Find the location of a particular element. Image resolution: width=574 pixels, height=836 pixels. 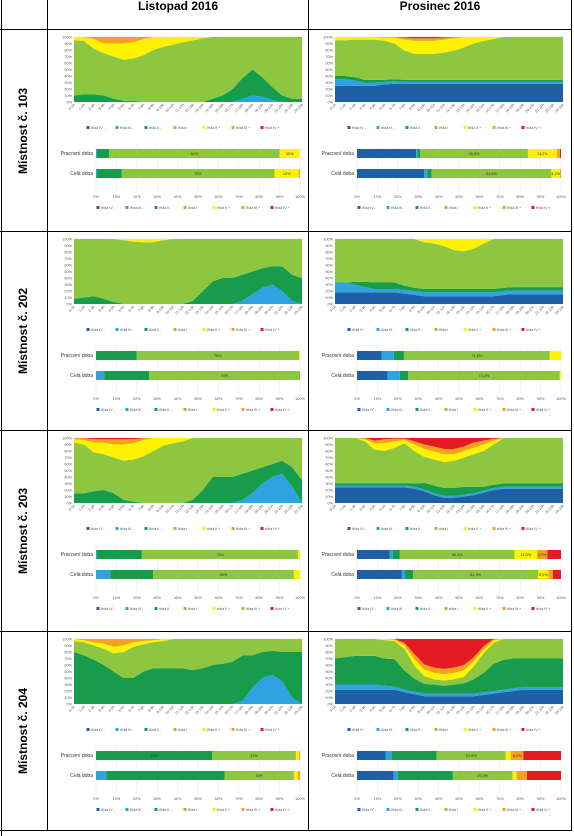

x-tick-label: 7-8h is located at coordinates (141, 309).